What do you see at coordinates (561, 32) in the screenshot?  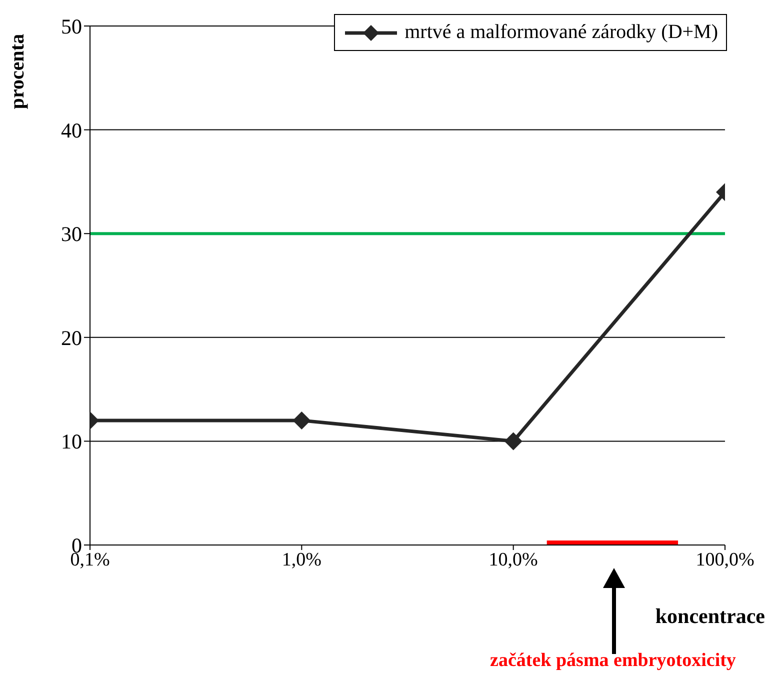 I see `legend-label: mrtvé a malformované zárodky (D+M)` at bounding box center [561, 32].